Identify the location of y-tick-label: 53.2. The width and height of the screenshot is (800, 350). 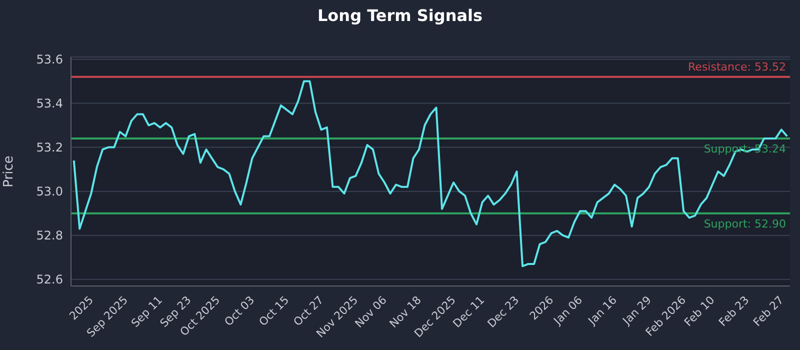
(49, 147).